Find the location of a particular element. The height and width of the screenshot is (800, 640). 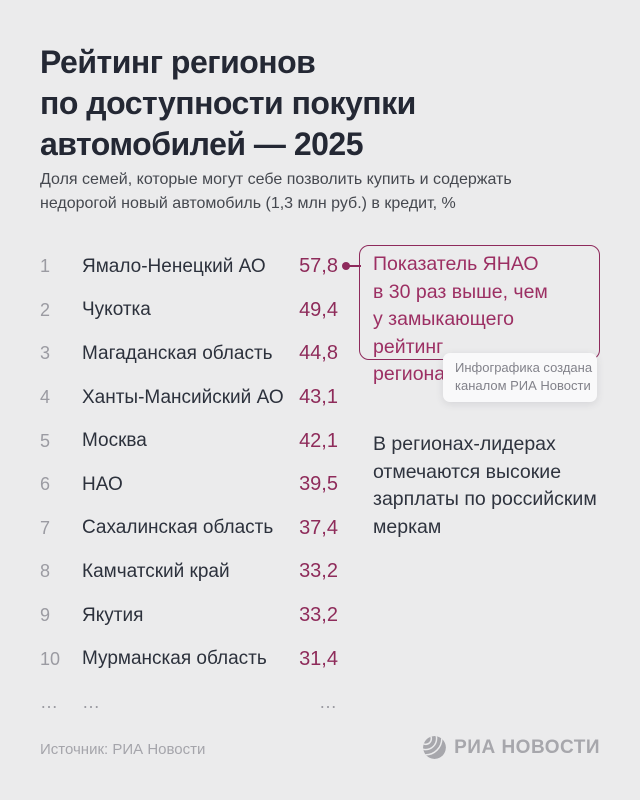

row-region: Сахалинская область is located at coordinates (178, 528).